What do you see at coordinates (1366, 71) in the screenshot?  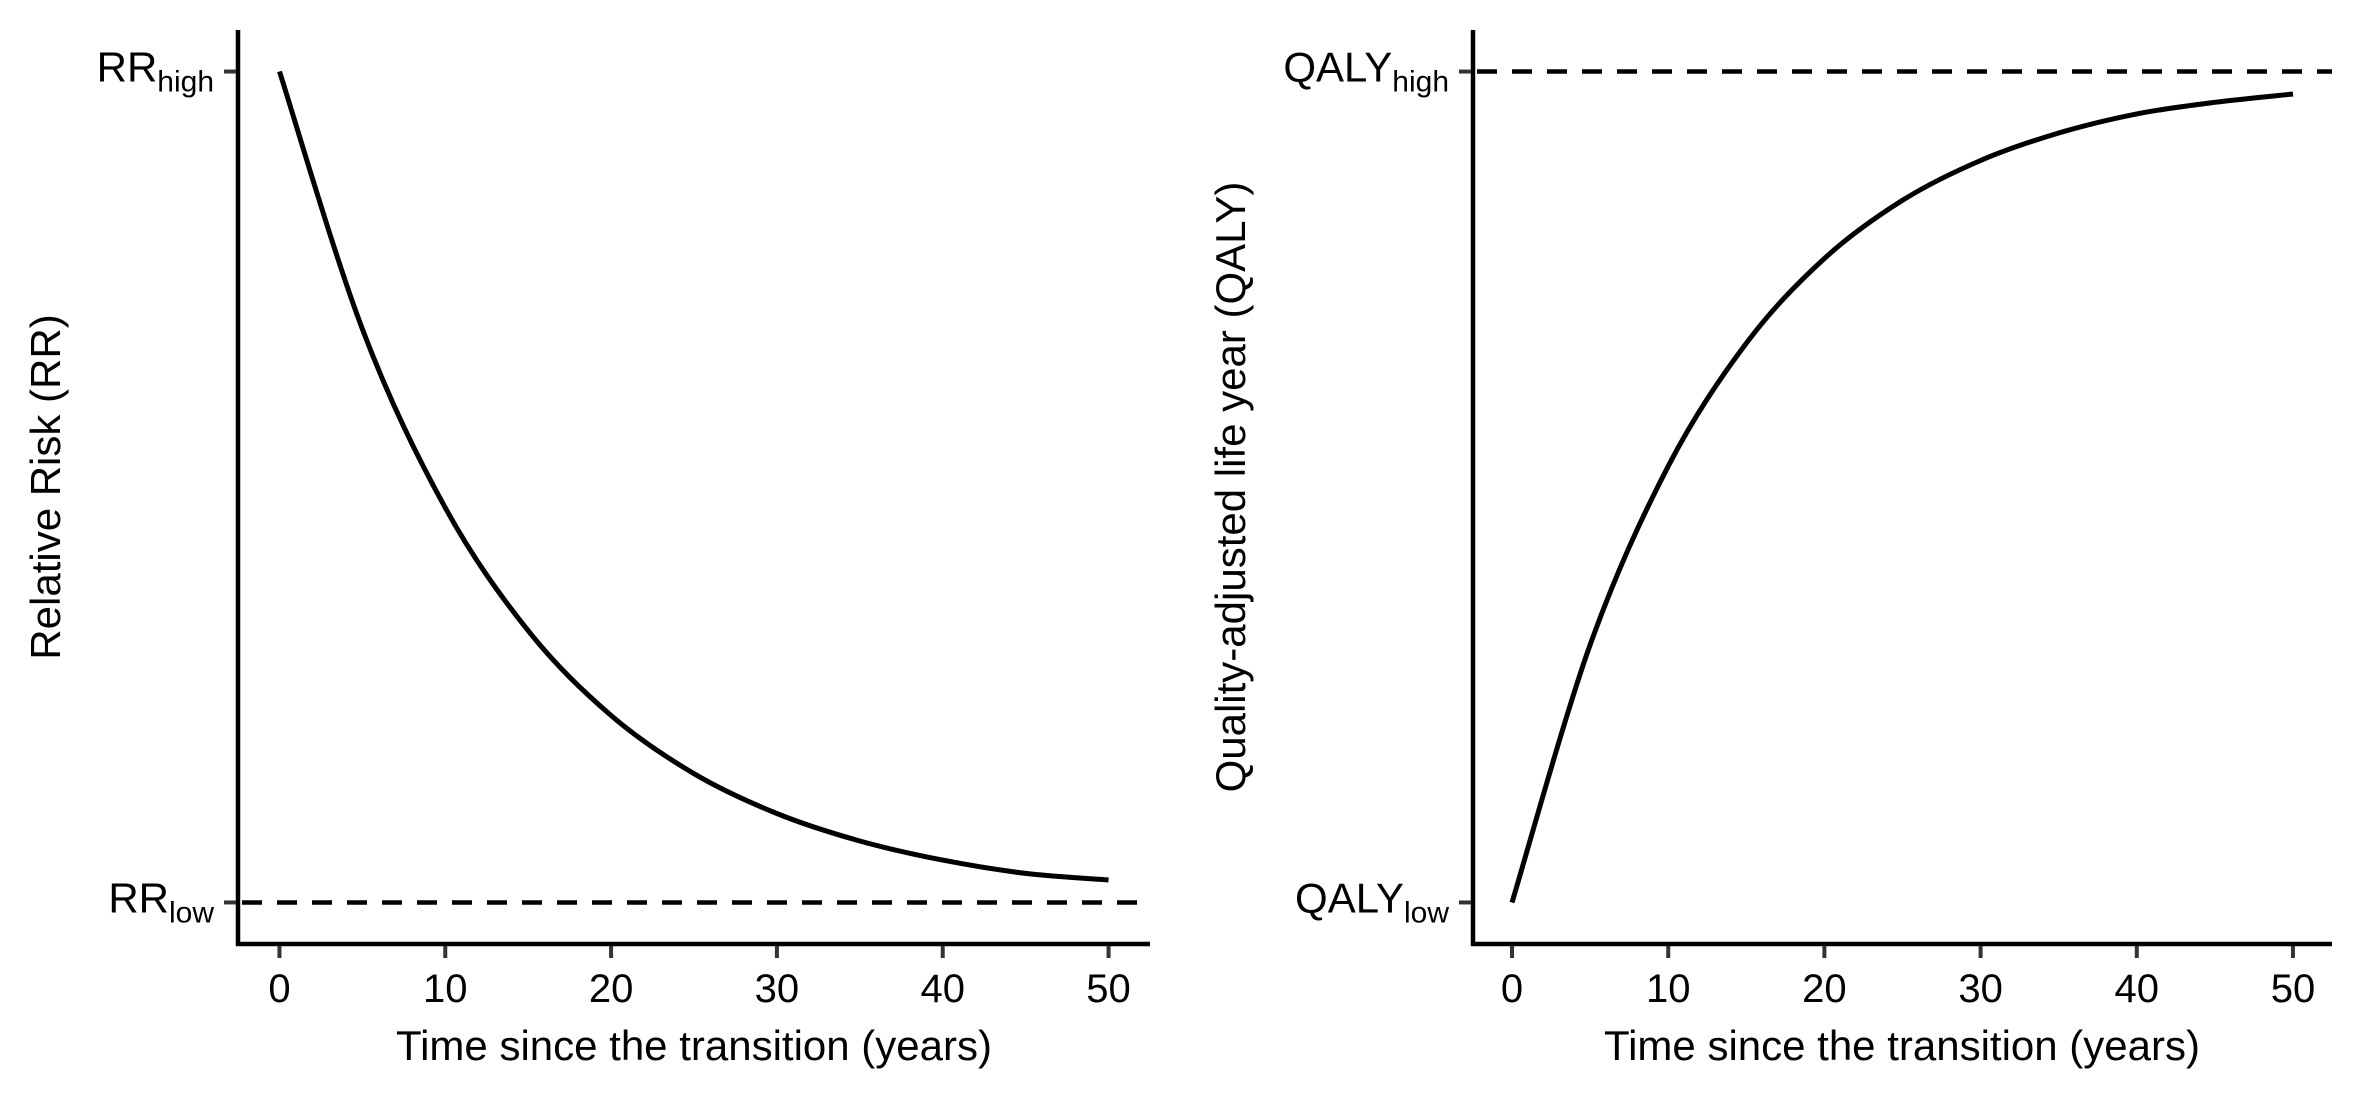 I see `right-y-tick-label-high: QALYhigh` at bounding box center [1366, 71].